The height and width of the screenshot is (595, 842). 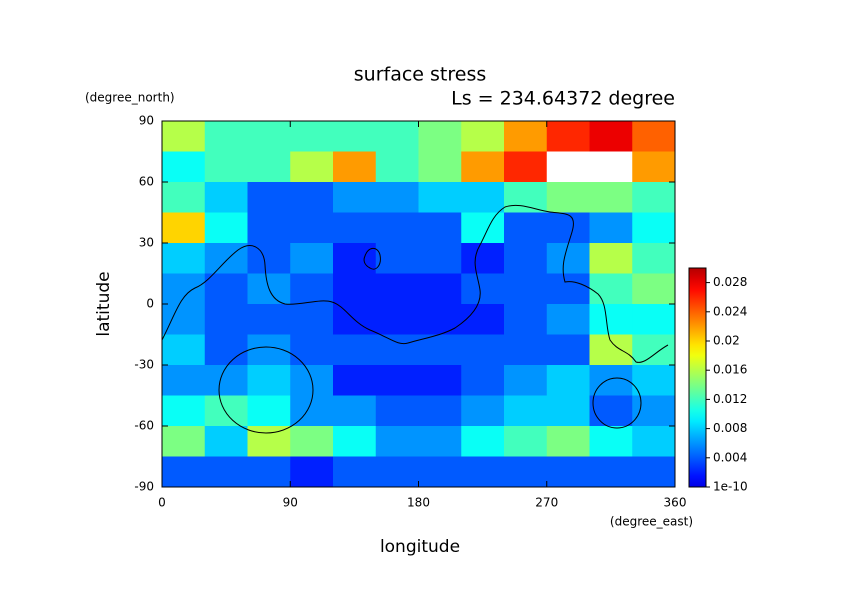 I want to click on chart-subtitle: Ls = 234.64372 degree, so click(x=563, y=99).